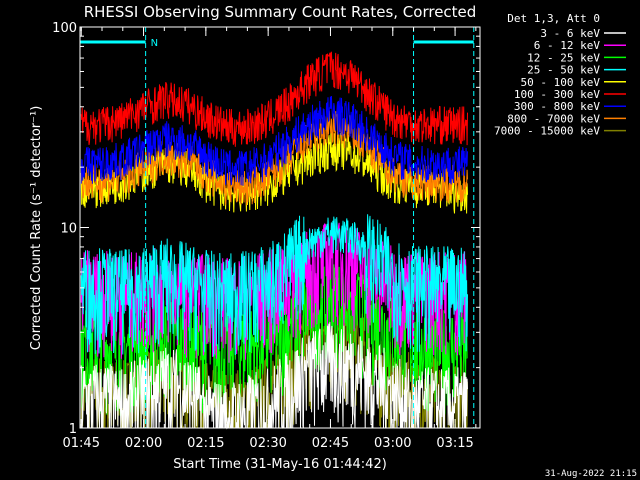 The height and width of the screenshot is (480, 640). What do you see at coordinates (81, 443) in the screenshot?
I see `x-tick-label: 01:45` at bounding box center [81, 443].